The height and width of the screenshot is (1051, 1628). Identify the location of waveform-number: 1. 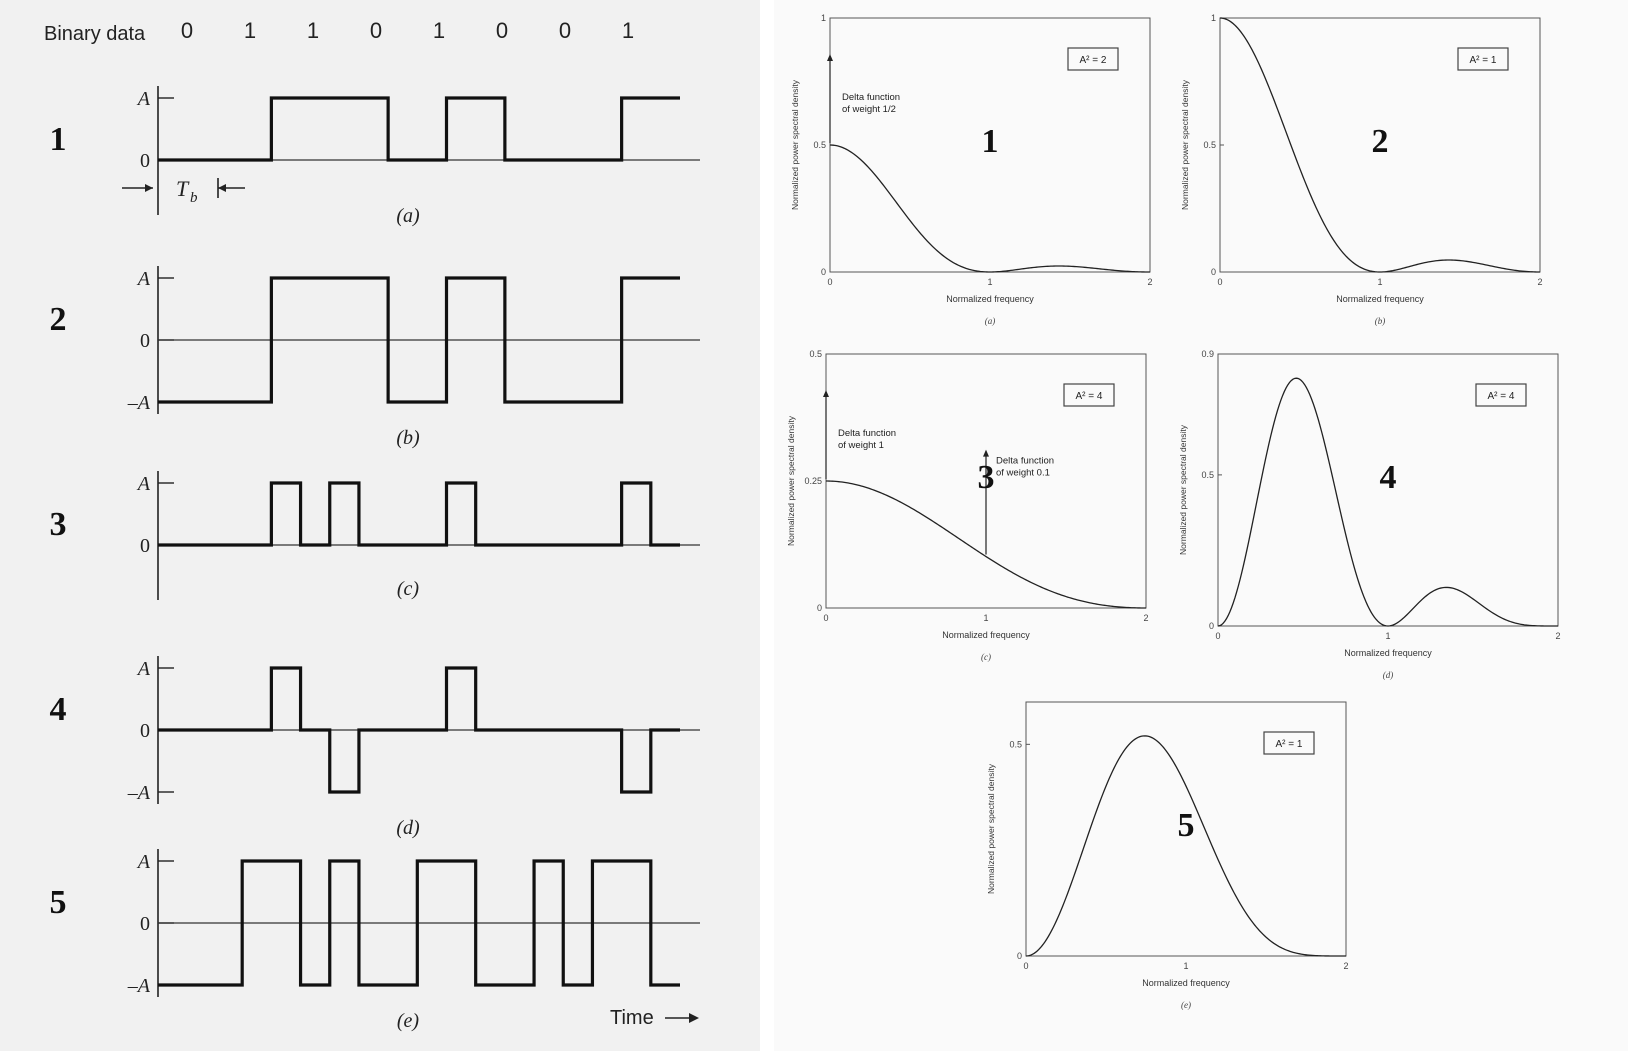
(58, 139).